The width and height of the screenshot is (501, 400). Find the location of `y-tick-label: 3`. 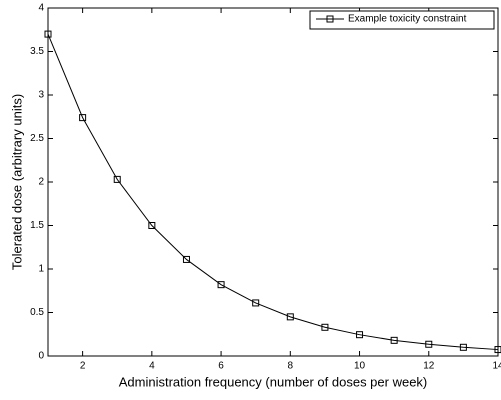

y-tick-label: 3 is located at coordinates (41, 95).